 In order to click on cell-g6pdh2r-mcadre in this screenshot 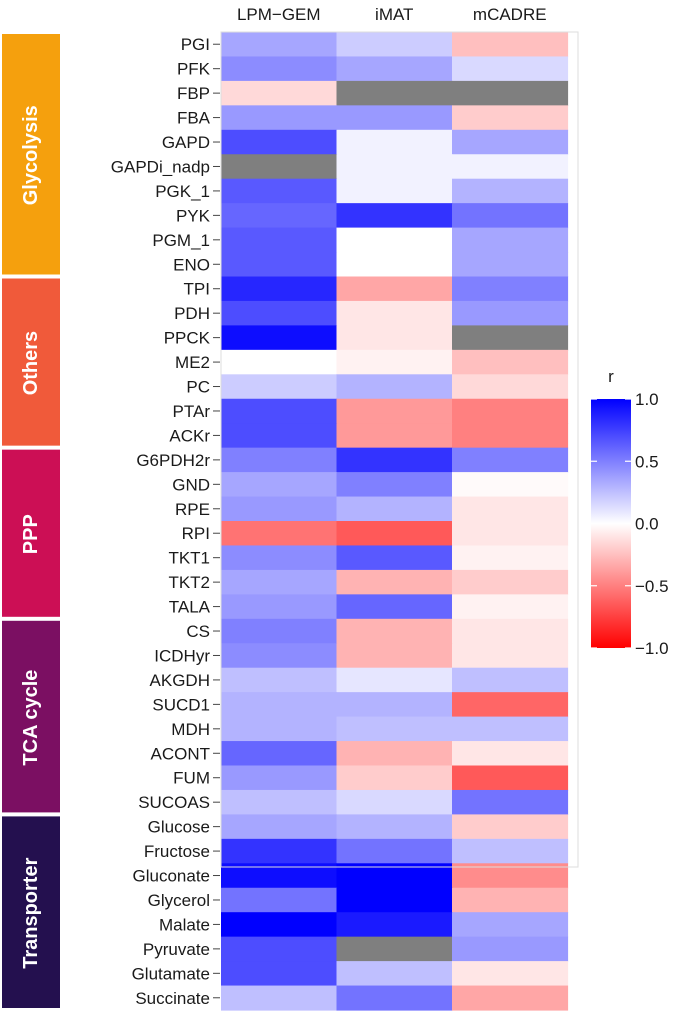, I will do `click(510, 460)`.